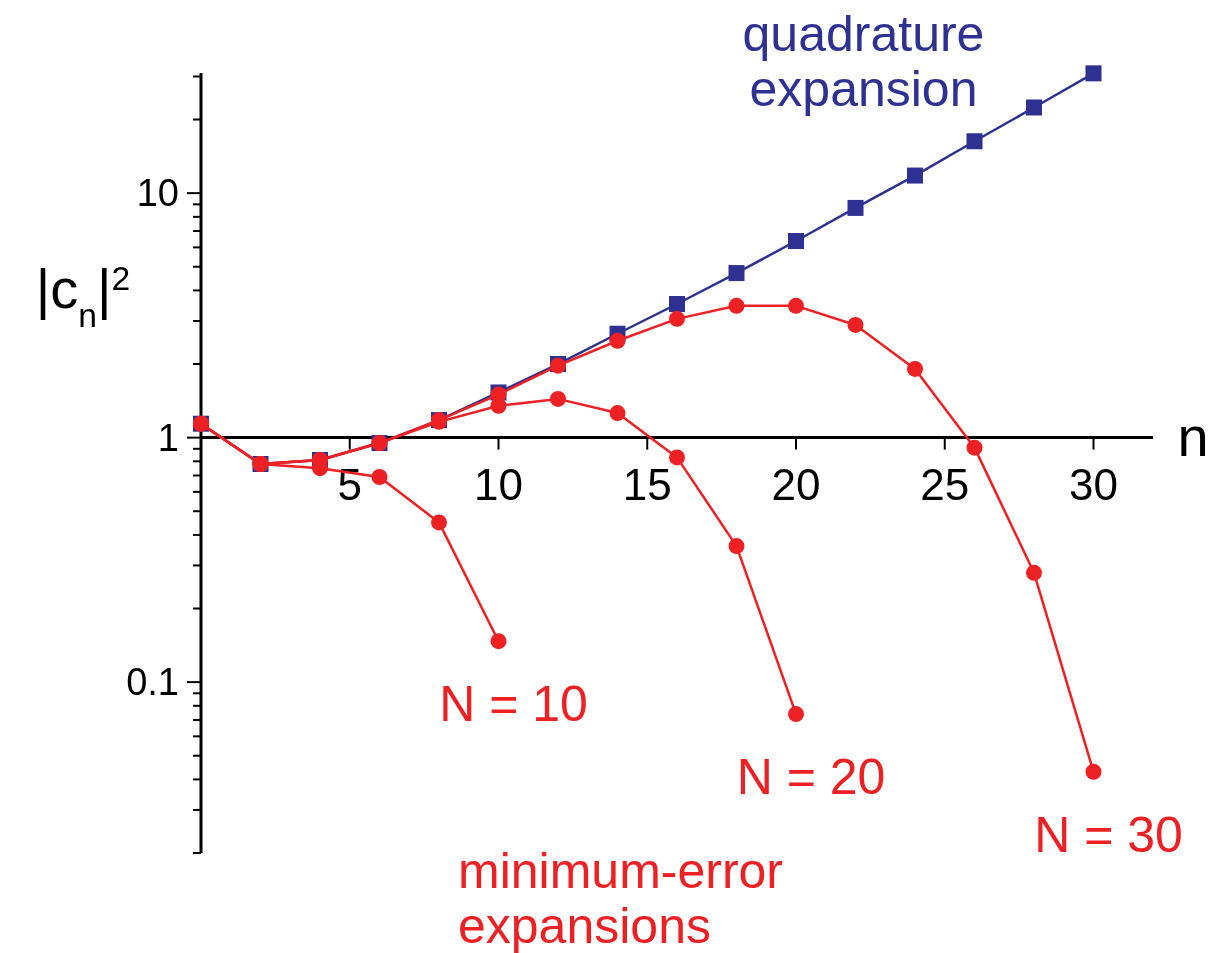 Image resolution: width=1226 pixels, height=953 pixels. I want to click on y-tick-label: 10, so click(157, 193).